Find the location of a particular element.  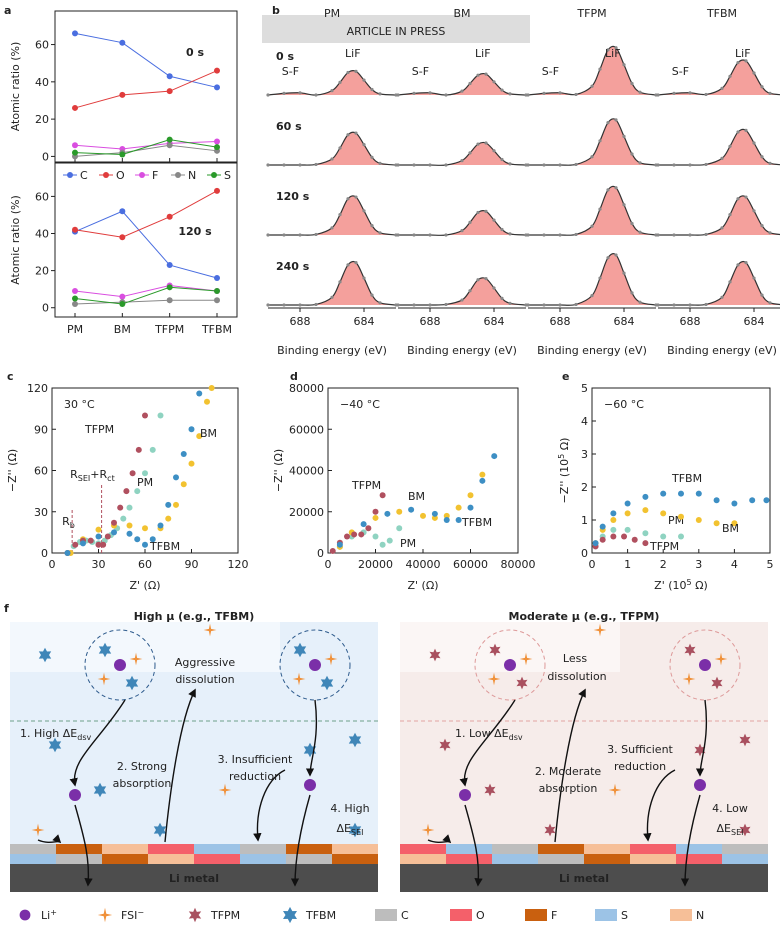

x-tick-label: TFPM is located at coordinates (169, 329).